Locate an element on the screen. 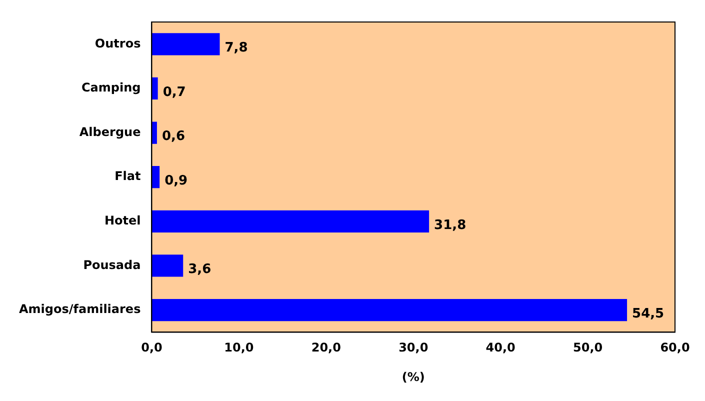 The image size is (705, 401). x-tick-label: 30,0 is located at coordinates (413, 347).